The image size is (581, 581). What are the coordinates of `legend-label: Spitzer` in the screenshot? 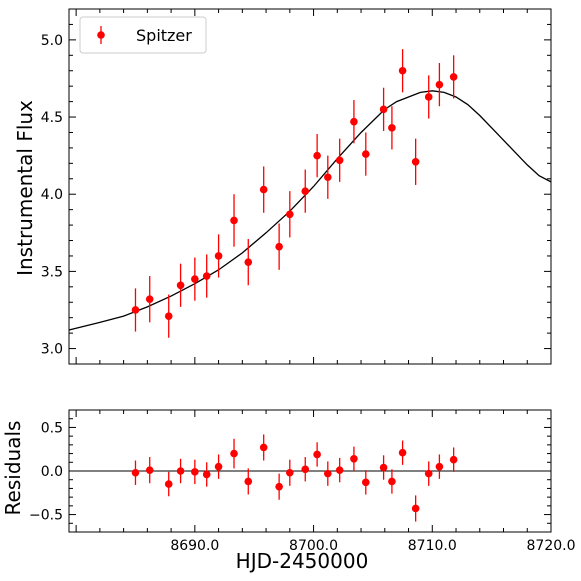 It's located at (164, 35).